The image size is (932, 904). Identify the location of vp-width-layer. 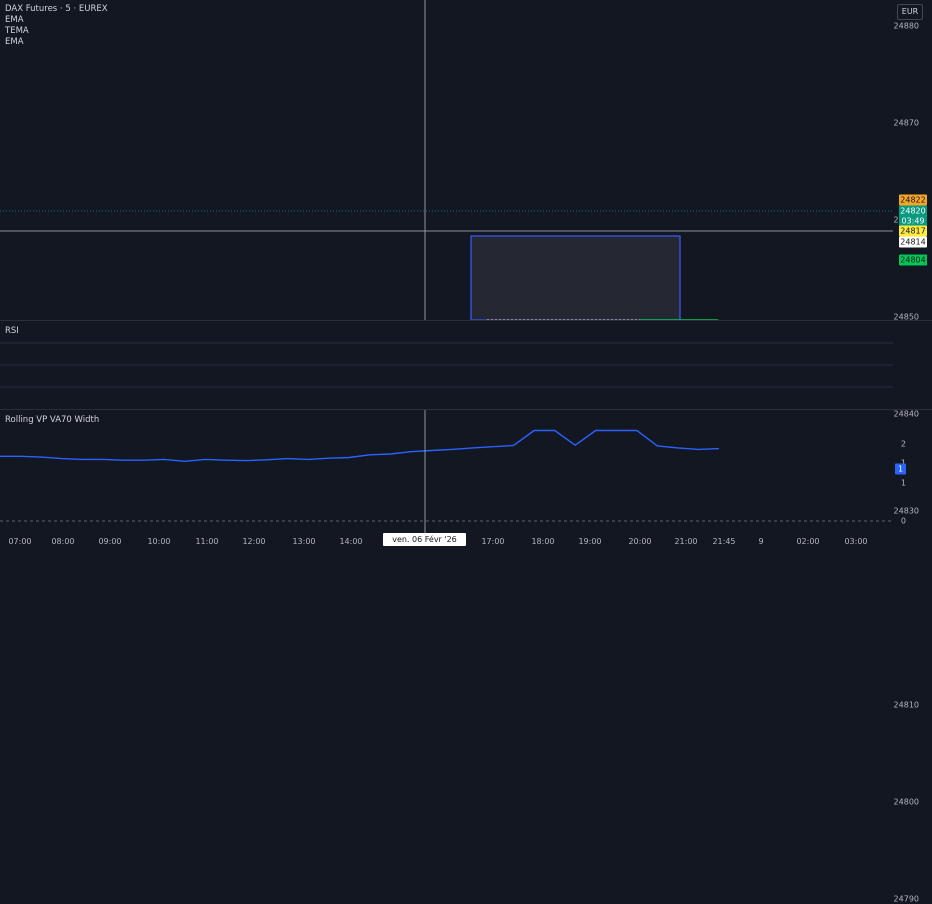
(446, 475).